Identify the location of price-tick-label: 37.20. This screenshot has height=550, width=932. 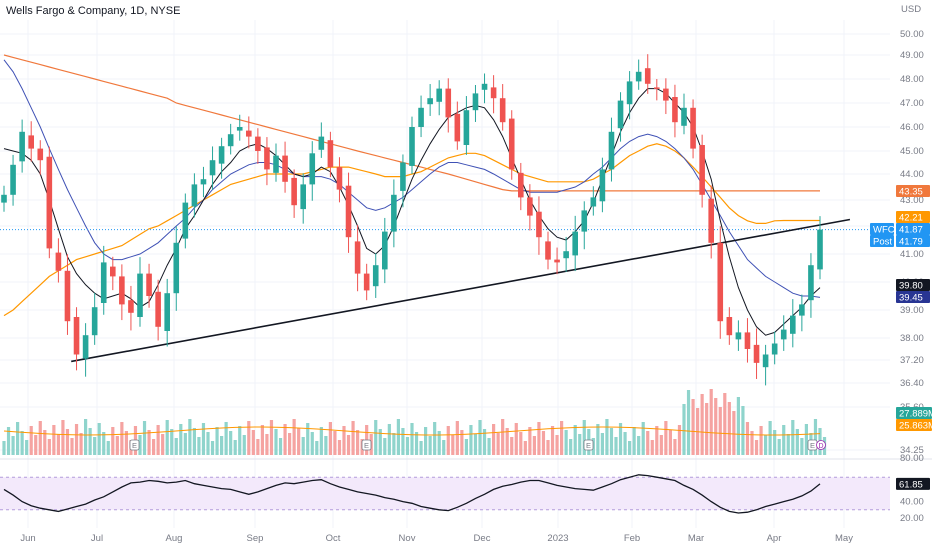
(912, 360).